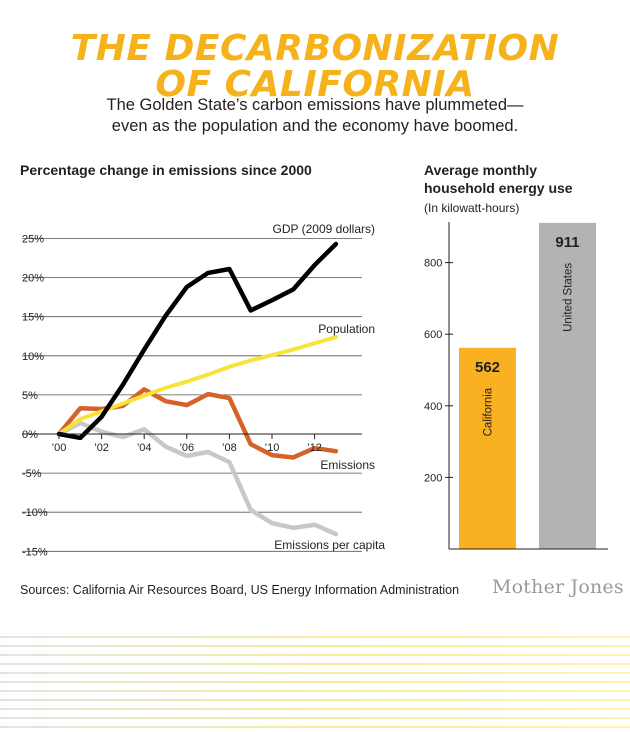  I want to click on series-label: Emissions, so click(347, 465).